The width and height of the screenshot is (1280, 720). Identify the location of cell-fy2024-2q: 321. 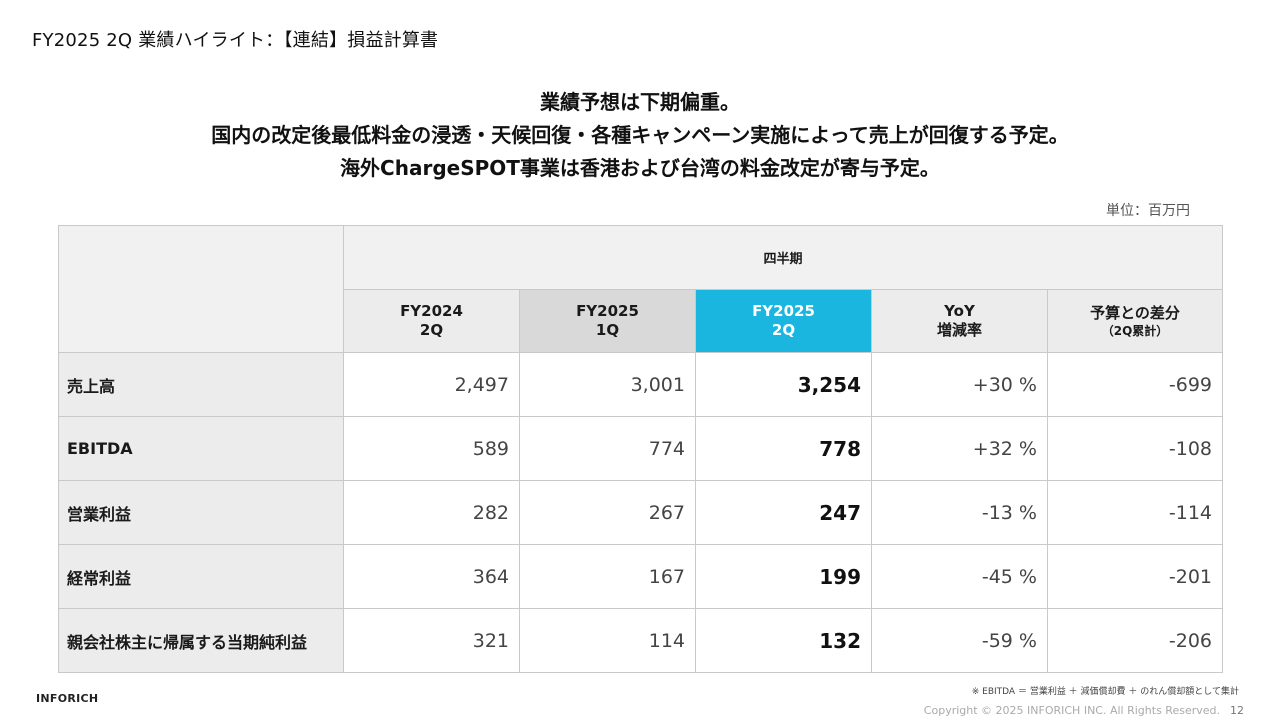
(431, 640).